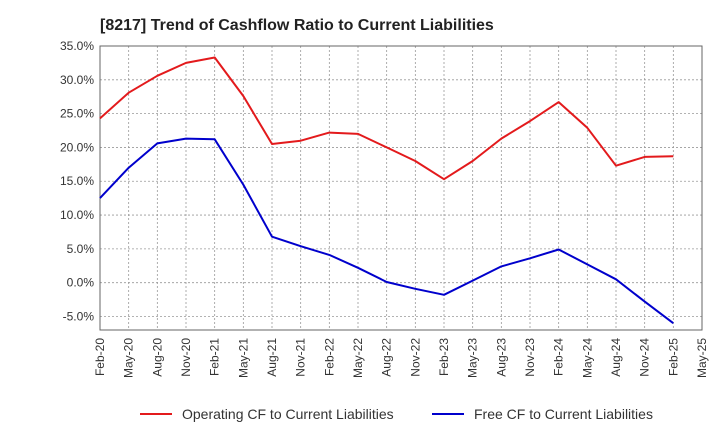  Describe the element at coordinates (77, 215) in the screenshot. I see `y-tick-label: 10.0%` at that location.